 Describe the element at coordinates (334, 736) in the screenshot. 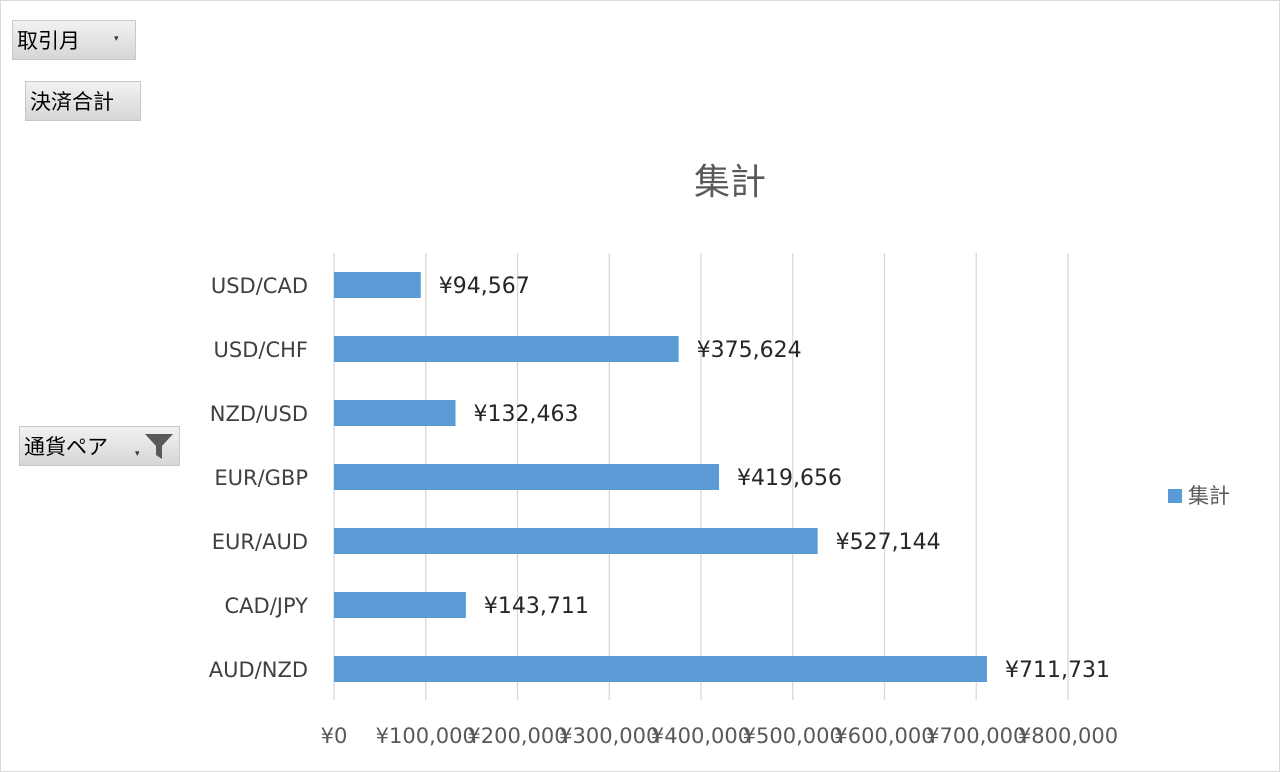

I see `x-tick-label: ¥0` at that location.